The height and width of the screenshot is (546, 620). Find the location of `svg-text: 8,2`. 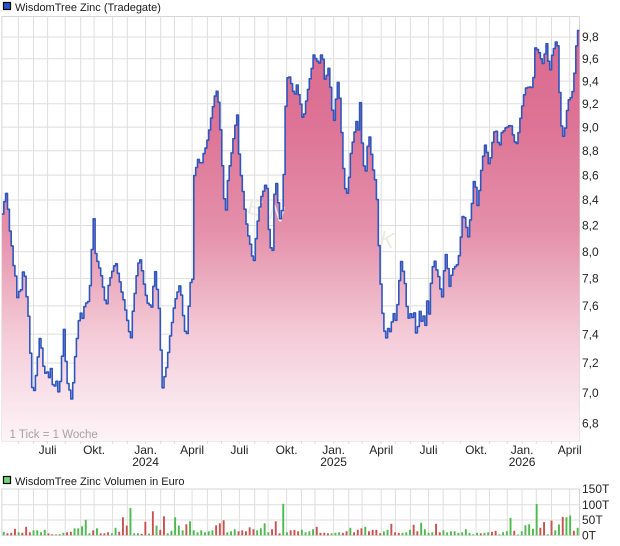

svg-text: 8,2 is located at coordinates (590, 226).